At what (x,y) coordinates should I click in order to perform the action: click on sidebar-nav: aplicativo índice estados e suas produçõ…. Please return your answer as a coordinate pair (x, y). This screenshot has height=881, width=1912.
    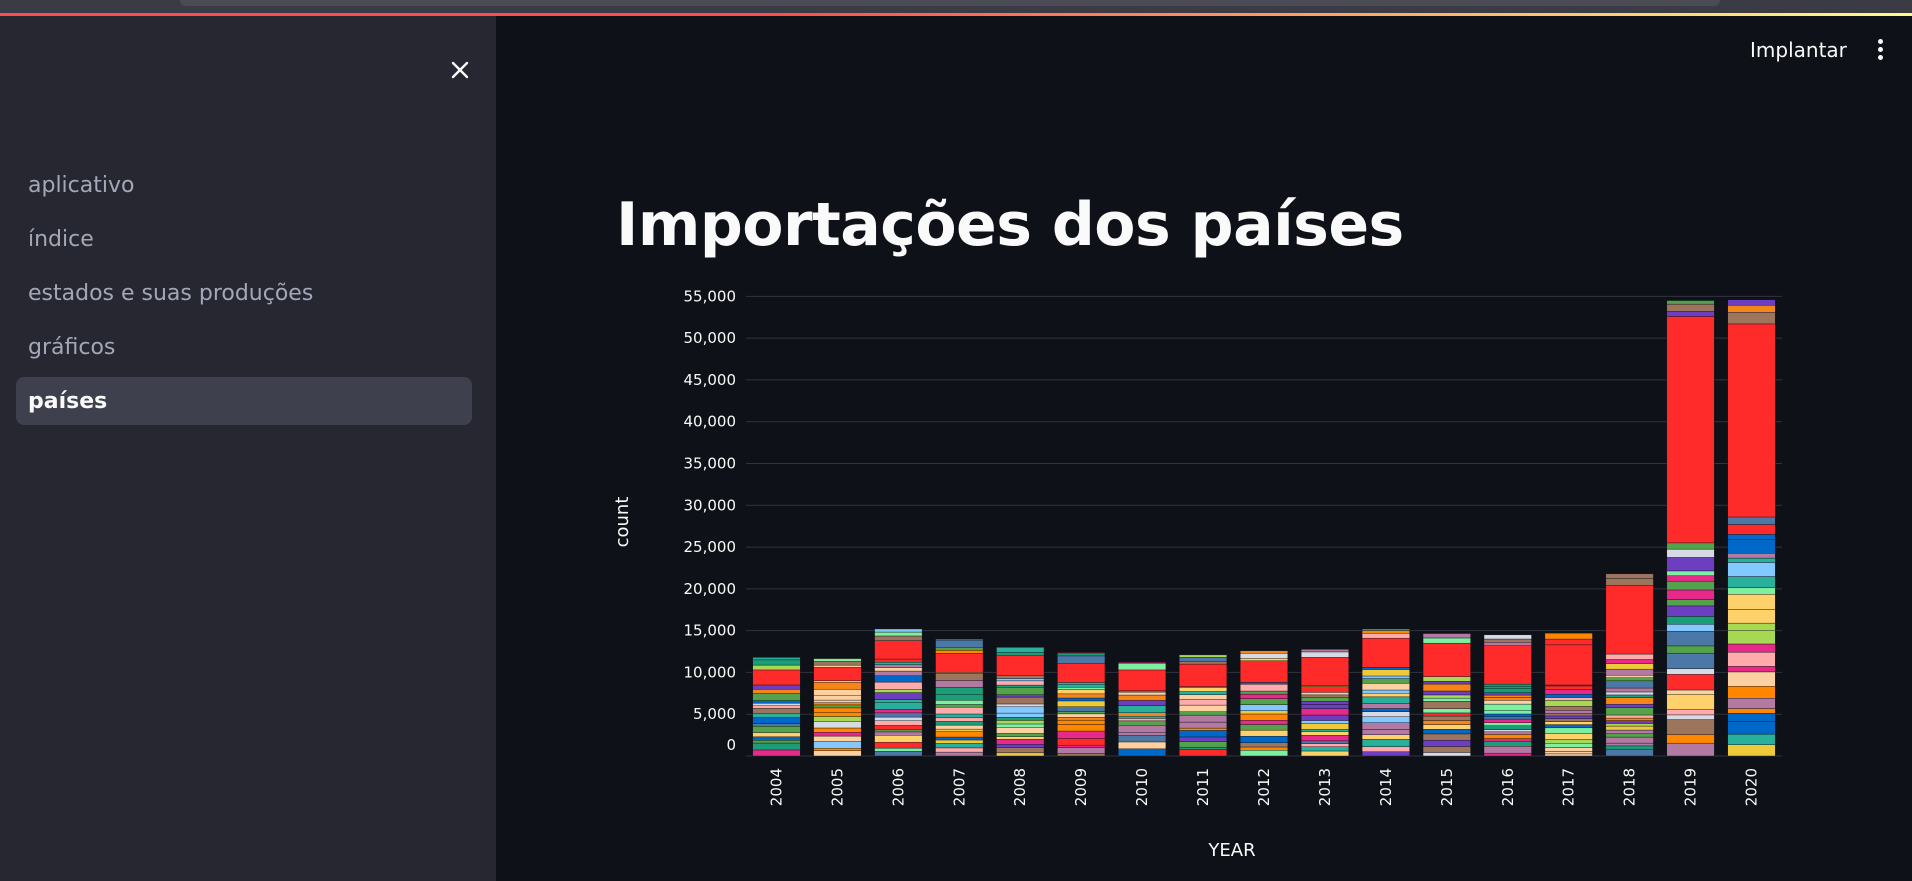
    Looking at the image, I should click on (244, 296).